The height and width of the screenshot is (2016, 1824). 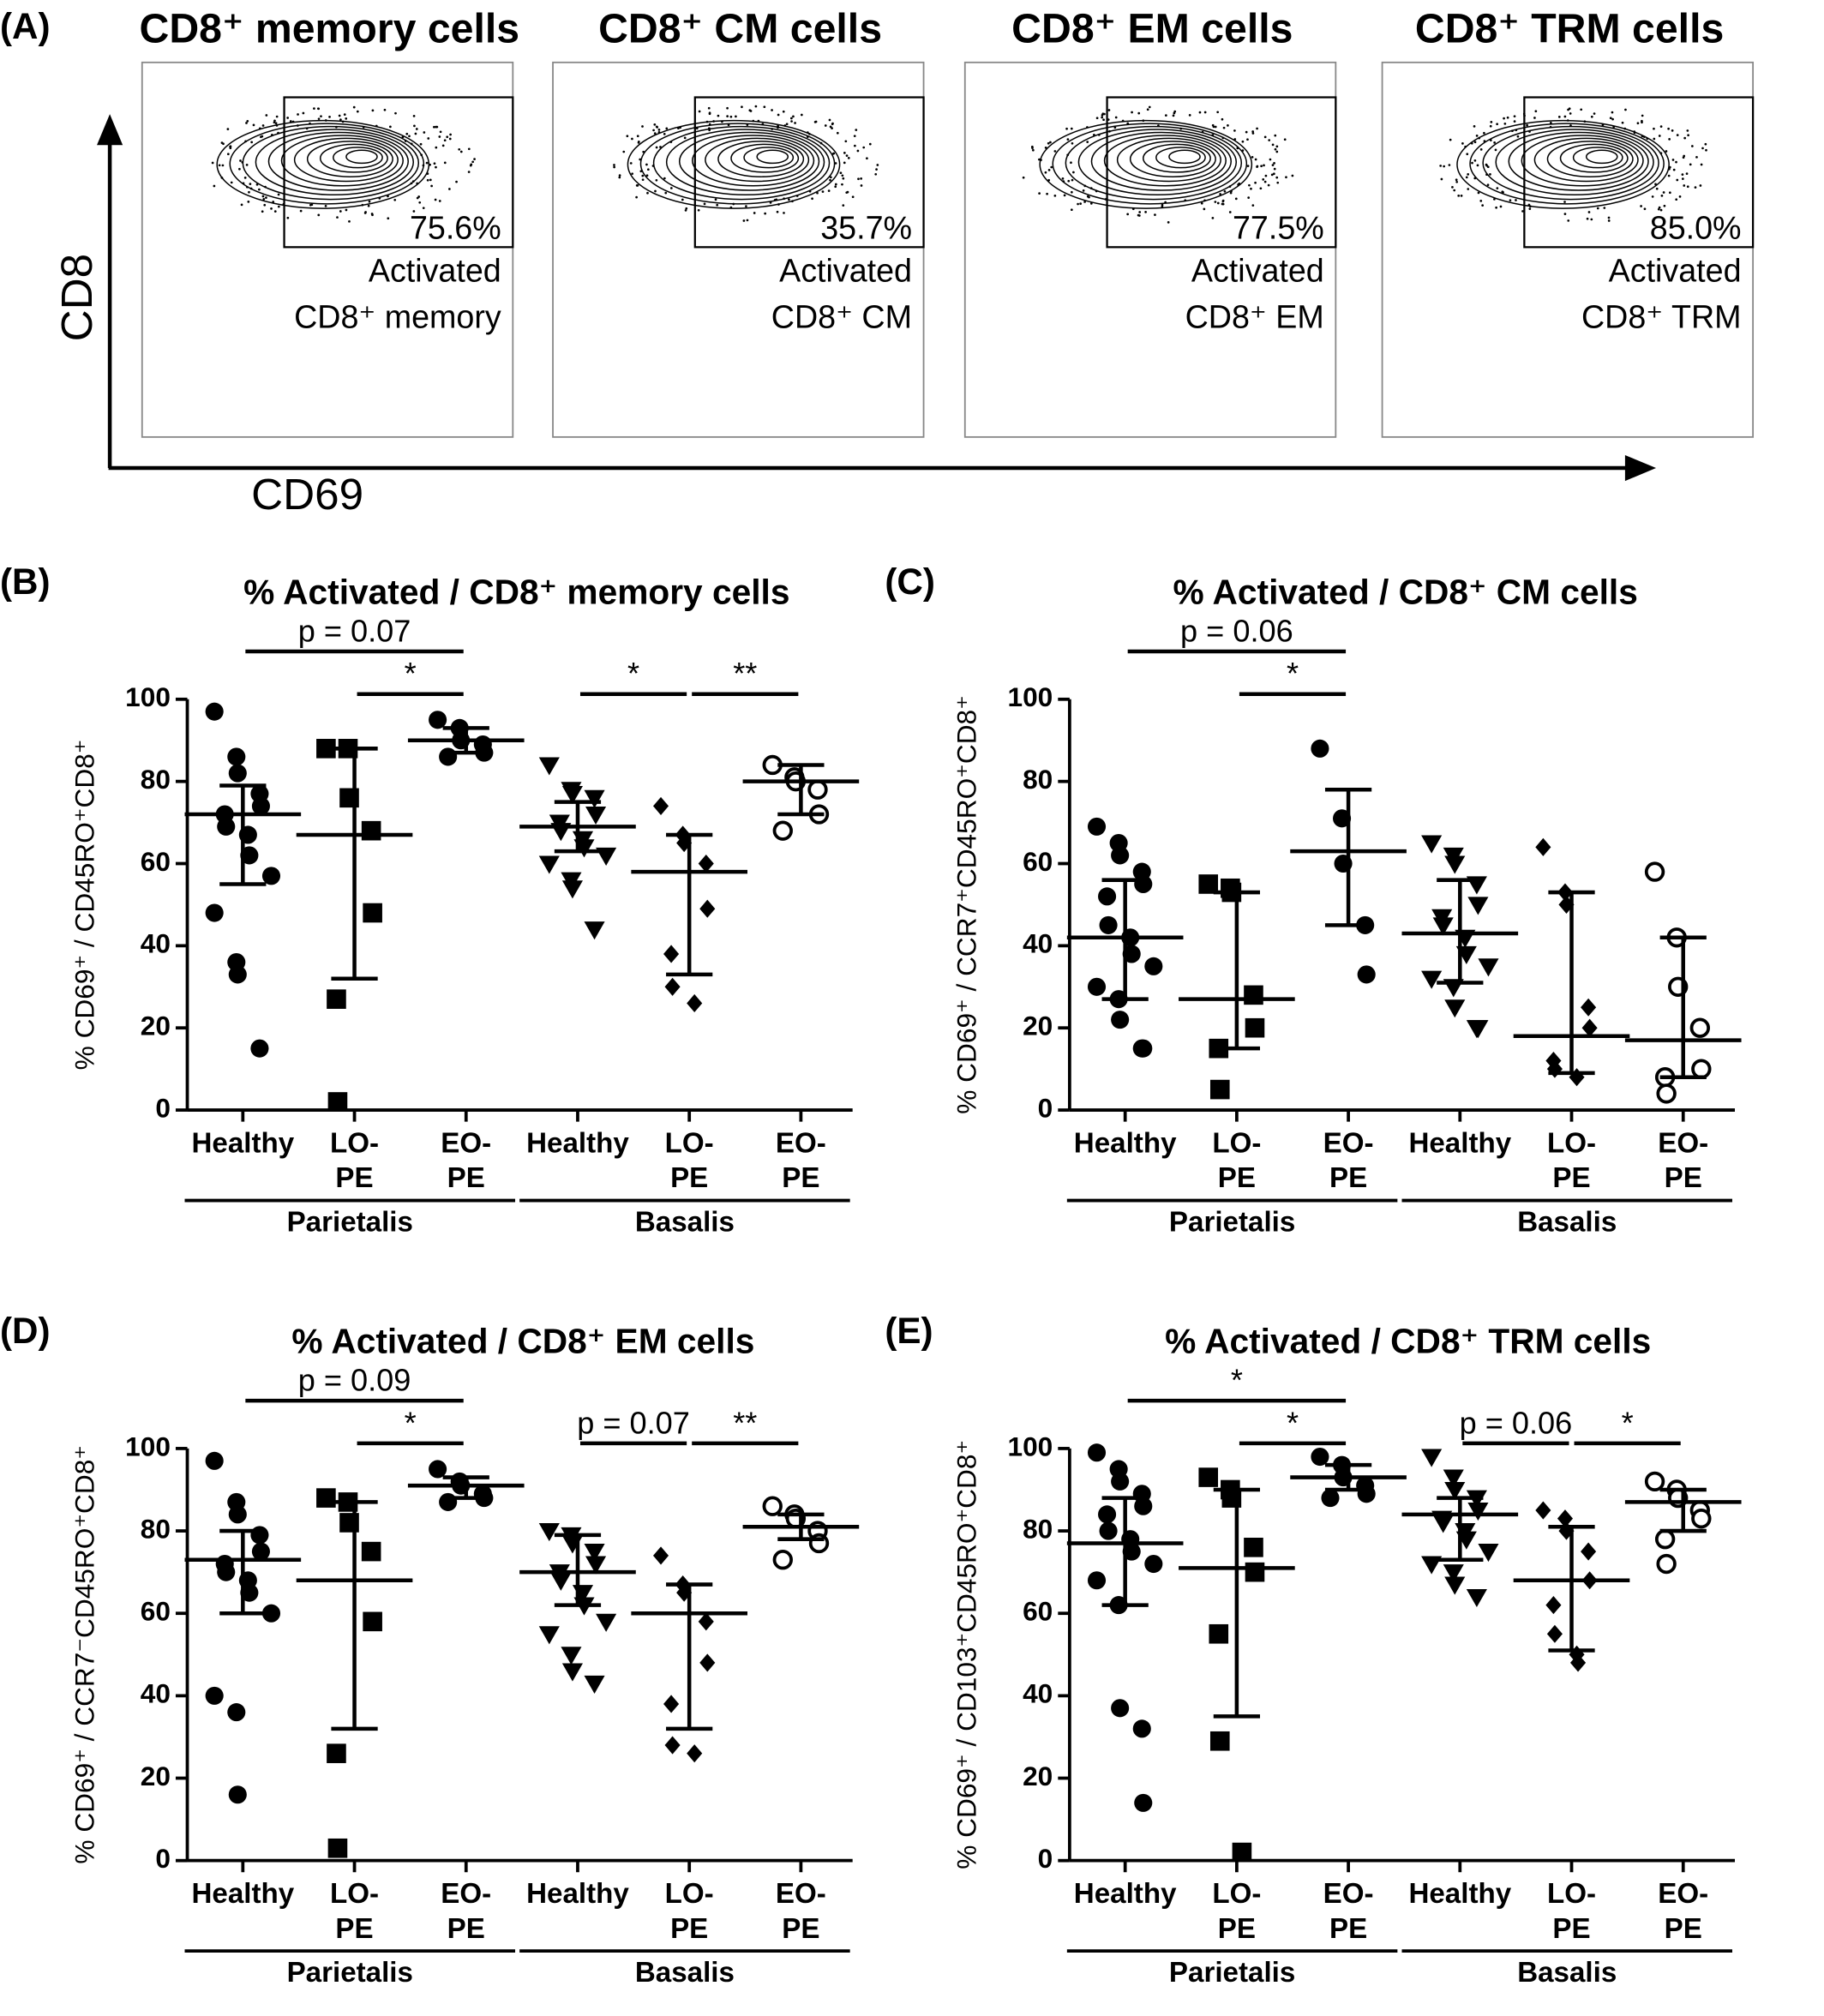 What do you see at coordinates (307, 495) in the screenshot?
I see `x-axis-label: CD69` at bounding box center [307, 495].